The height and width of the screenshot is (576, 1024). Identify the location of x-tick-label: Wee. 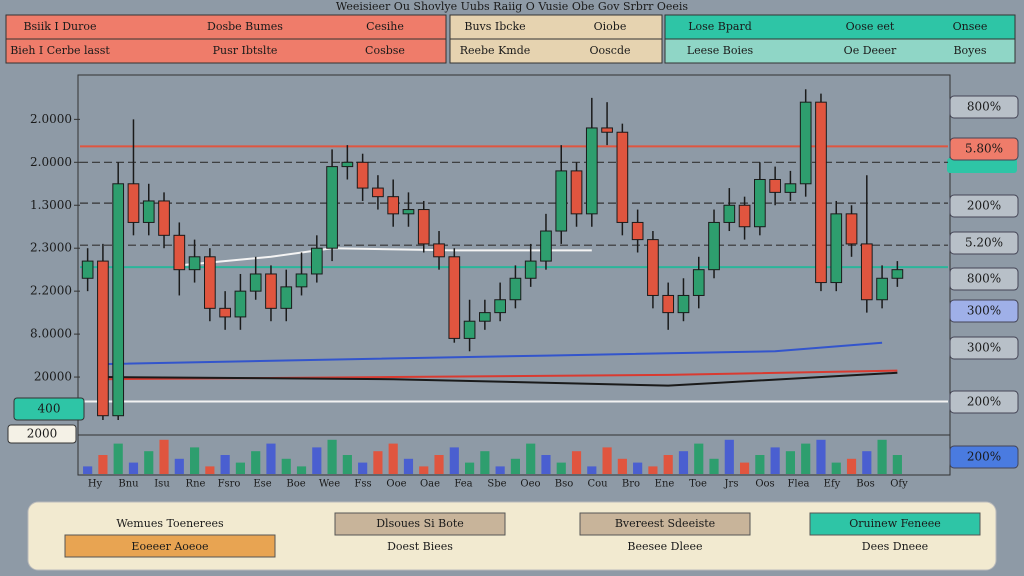
(329, 484).